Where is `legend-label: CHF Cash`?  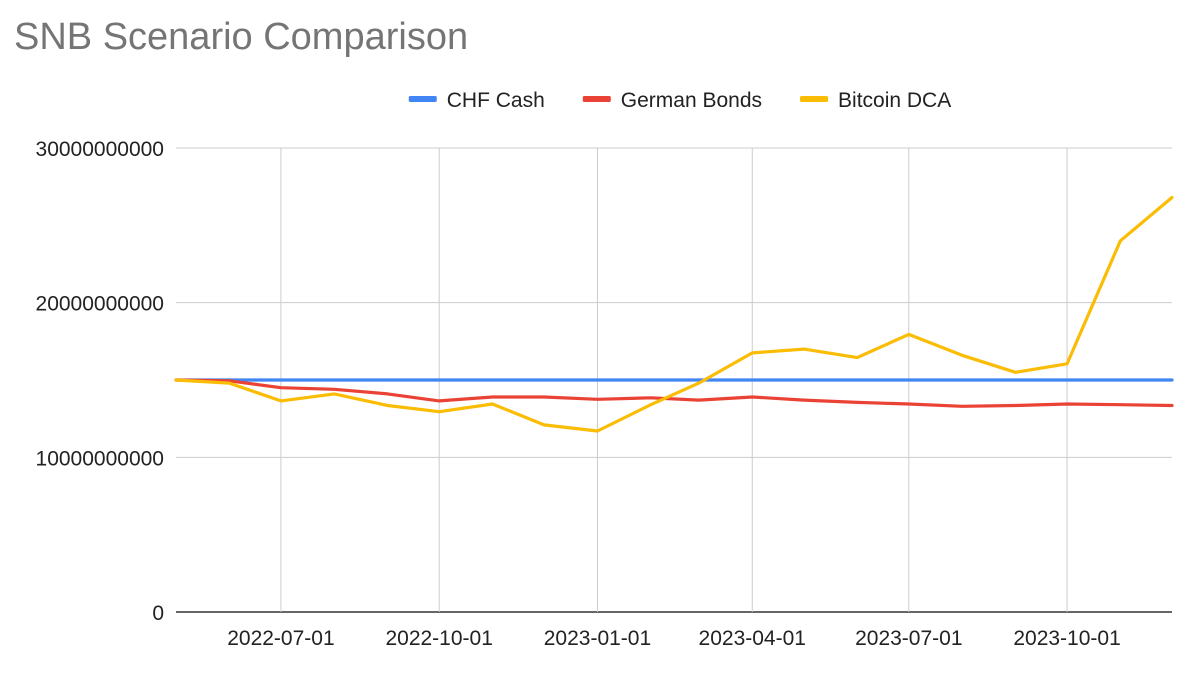 legend-label: CHF Cash is located at coordinates (496, 100).